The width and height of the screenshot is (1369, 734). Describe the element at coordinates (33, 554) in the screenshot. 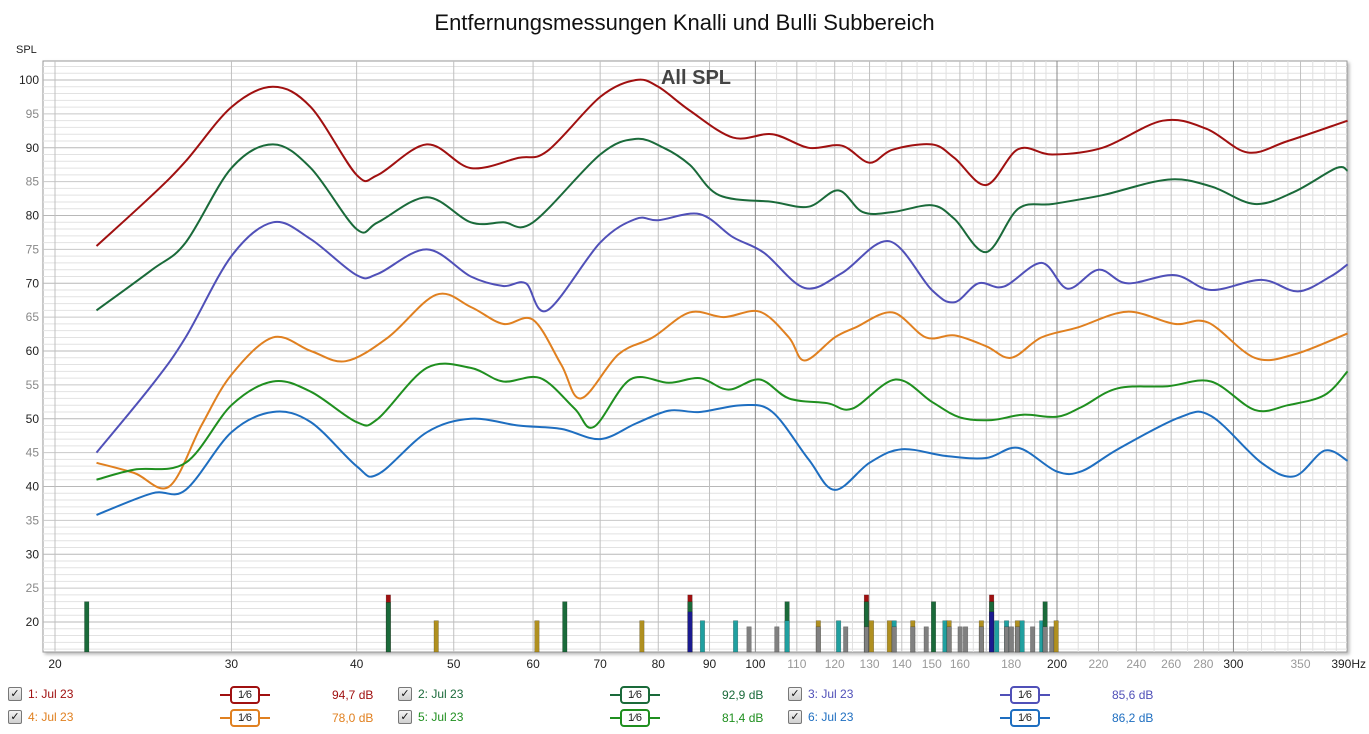

I see `y-tick-label: 30` at that location.